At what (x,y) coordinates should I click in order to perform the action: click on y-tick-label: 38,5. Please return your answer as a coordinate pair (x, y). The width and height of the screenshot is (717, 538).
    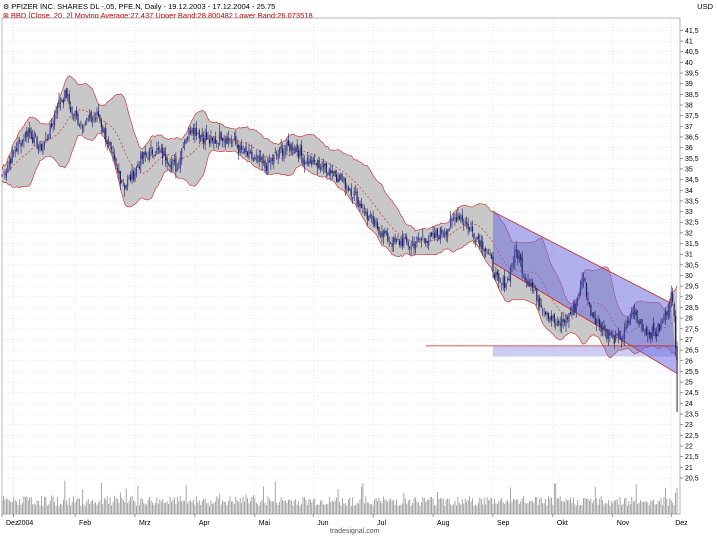
    Looking at the image, I should click on (692, 95).